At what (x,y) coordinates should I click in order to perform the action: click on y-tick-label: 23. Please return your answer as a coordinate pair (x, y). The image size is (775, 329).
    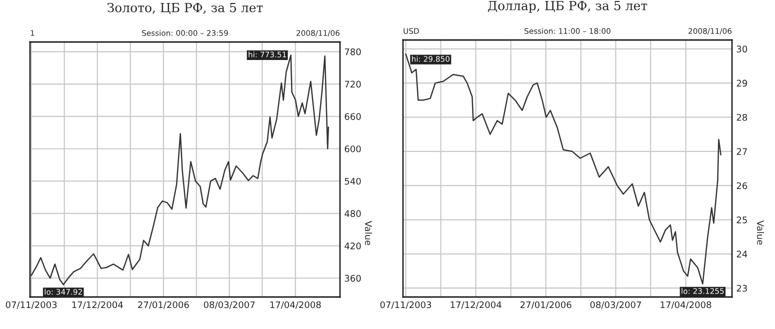
    Looking at the image, I should click on (741, 288).